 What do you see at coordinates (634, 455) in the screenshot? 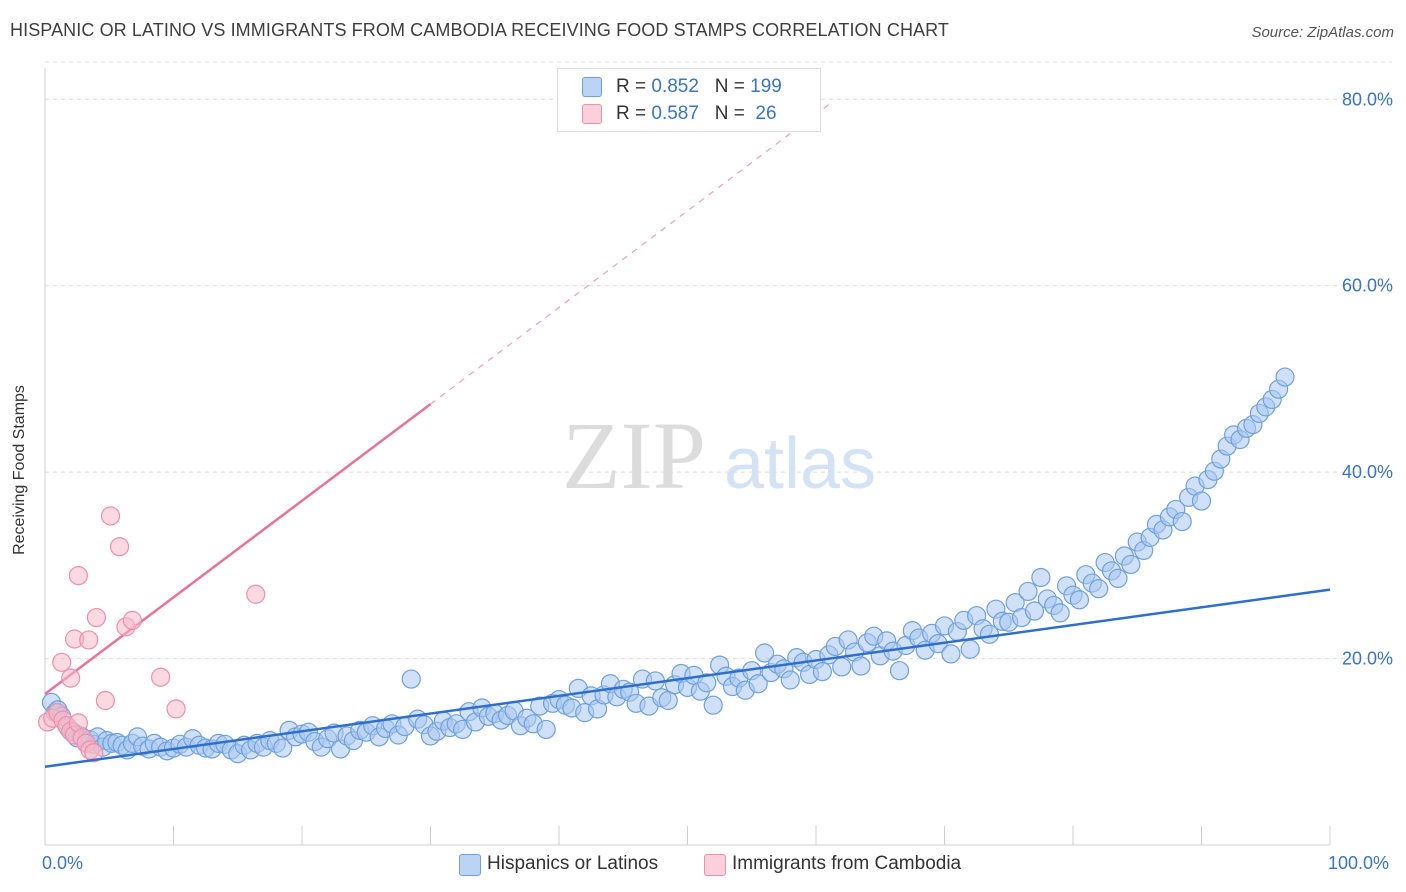
I see `watermark-zip: ZIP` at bounding box center [634, 455].